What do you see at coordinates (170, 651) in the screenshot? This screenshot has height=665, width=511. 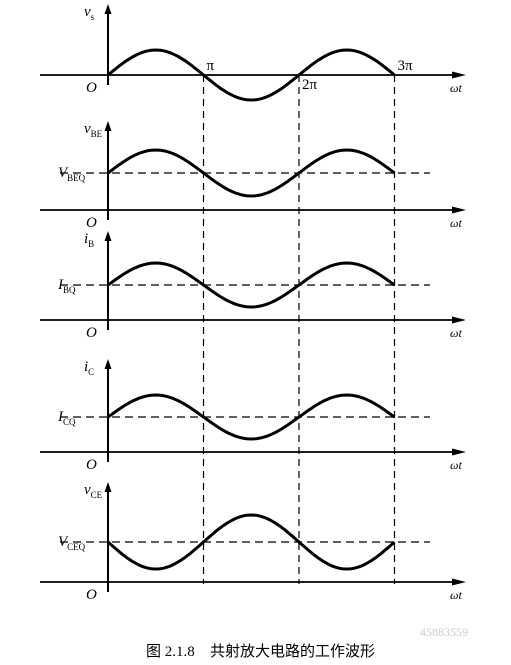 I see `caption-number: 图 2.1.8` at bounding box center [170, 651].